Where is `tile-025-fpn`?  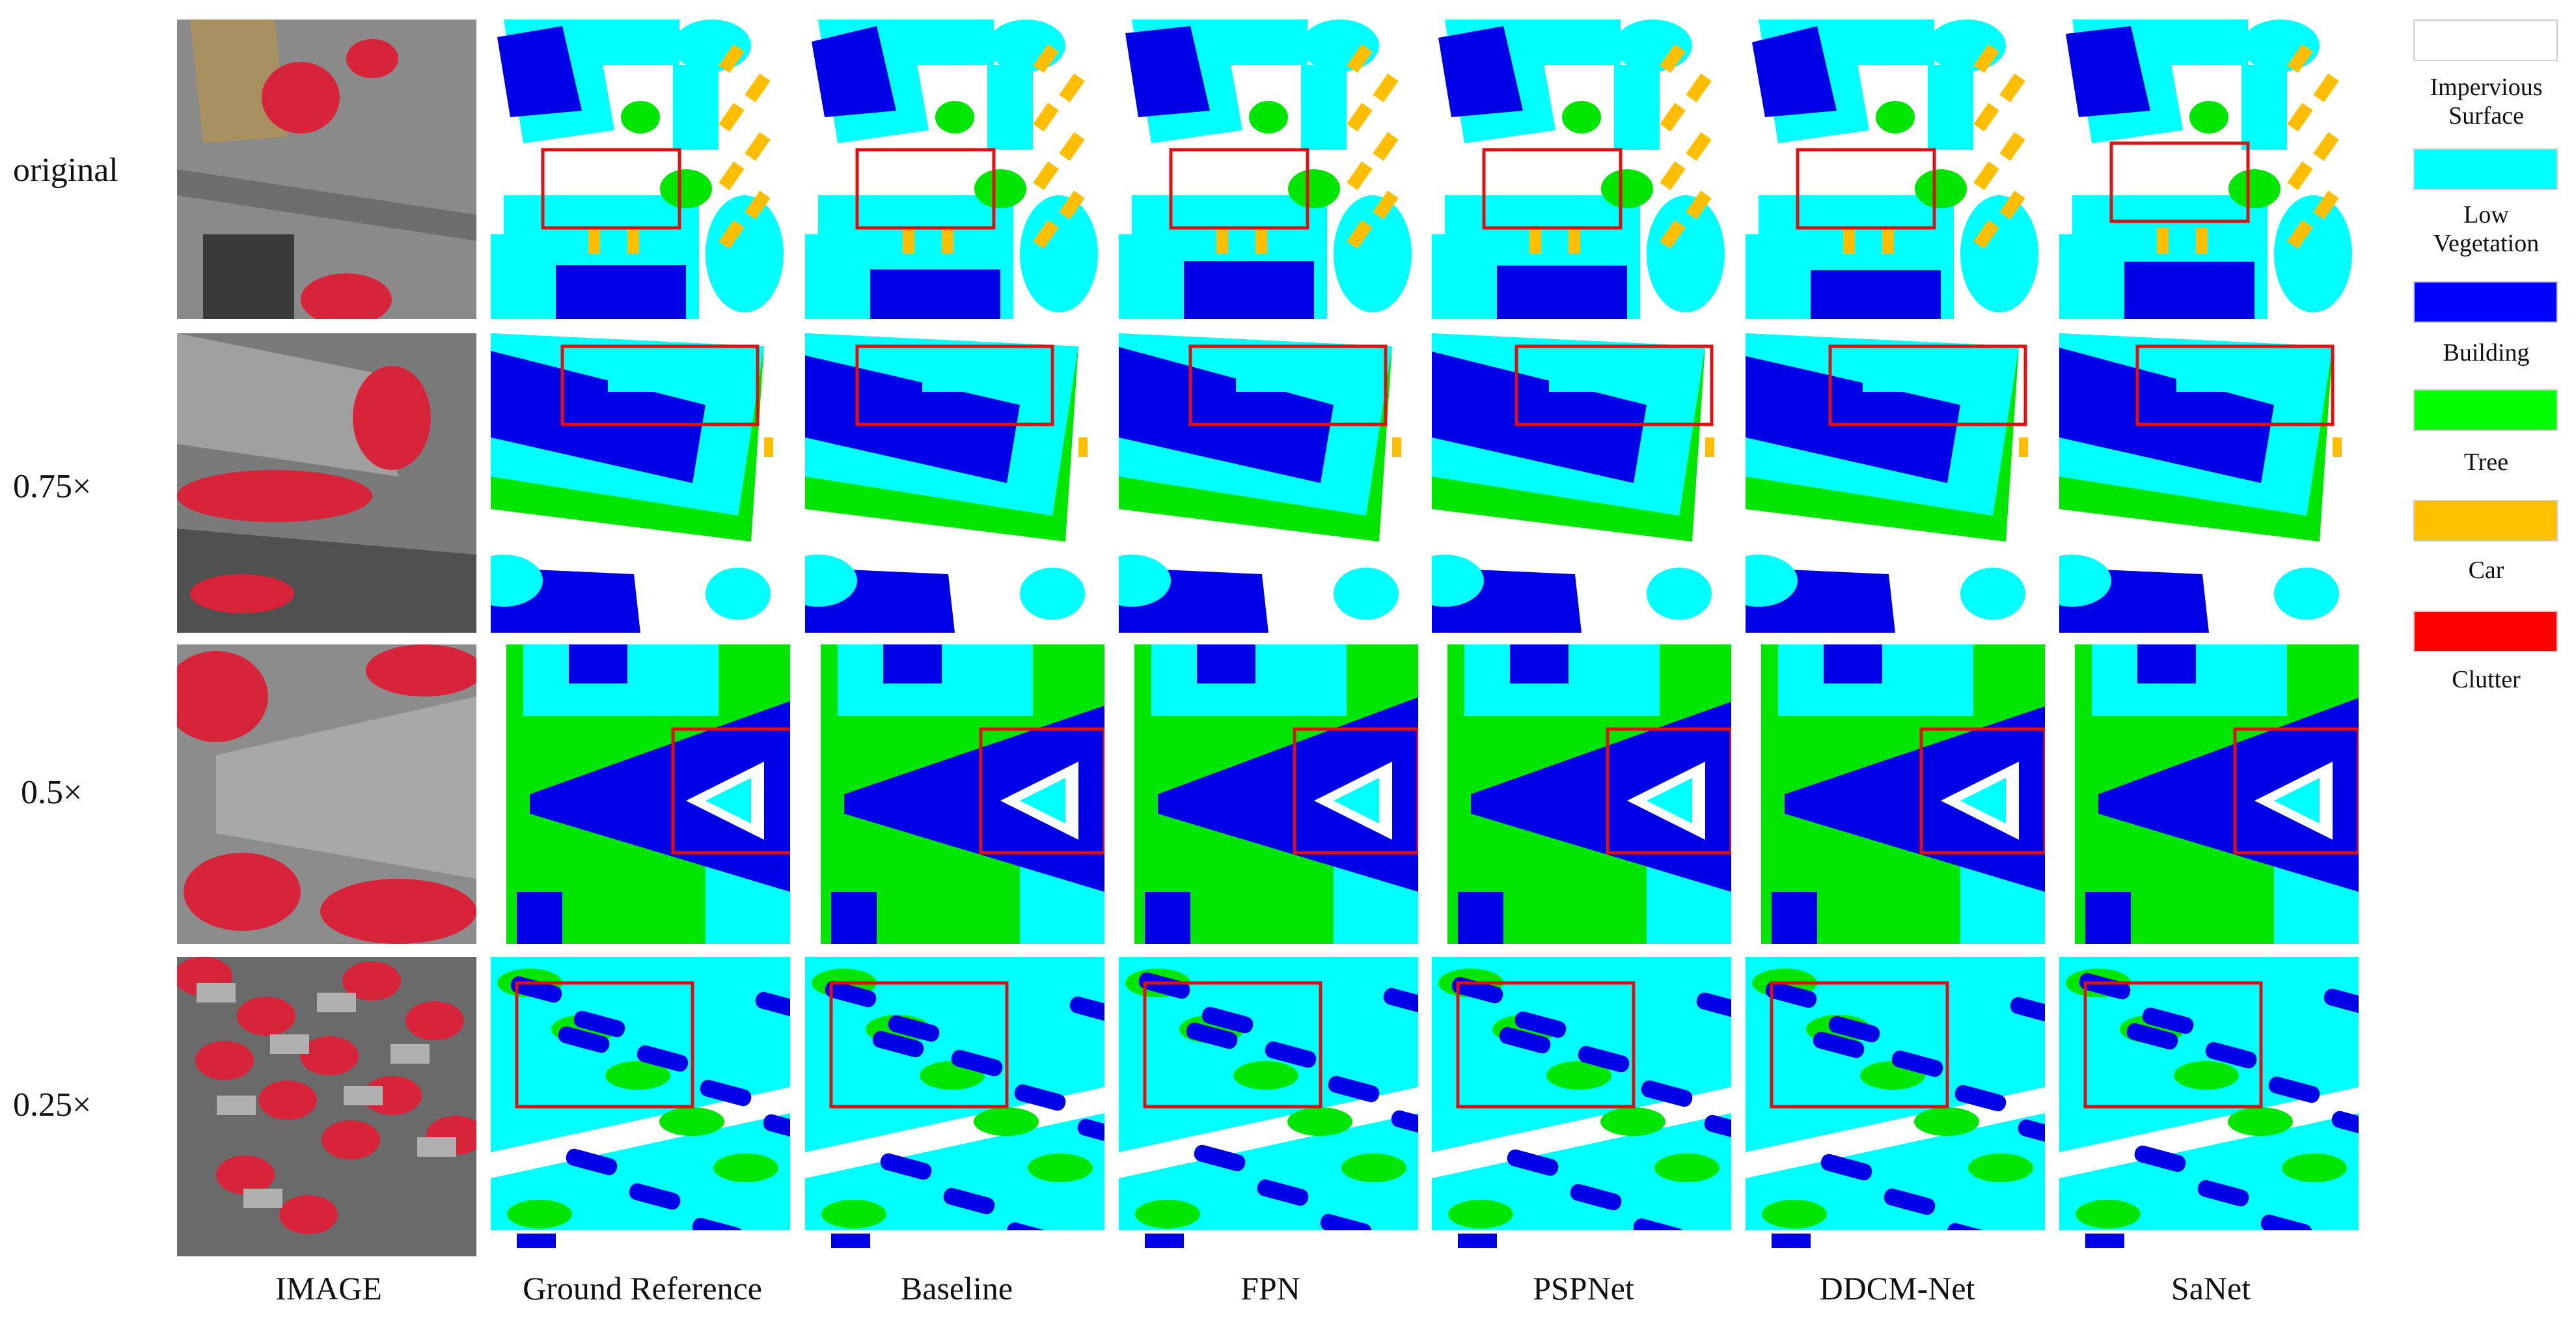
tile-025-fpn is located at coordinates (1268, 1107).